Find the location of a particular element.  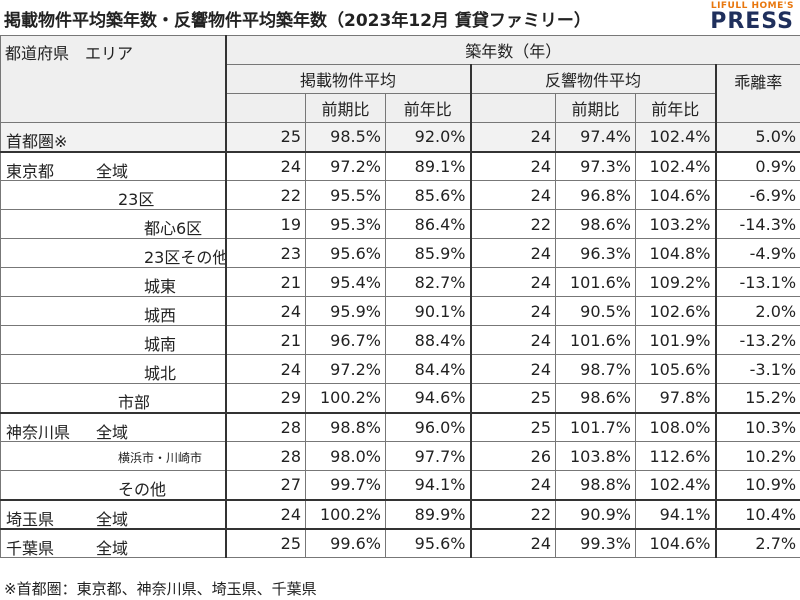

value-cell: 97.4% is located at coordinates (595, 137).